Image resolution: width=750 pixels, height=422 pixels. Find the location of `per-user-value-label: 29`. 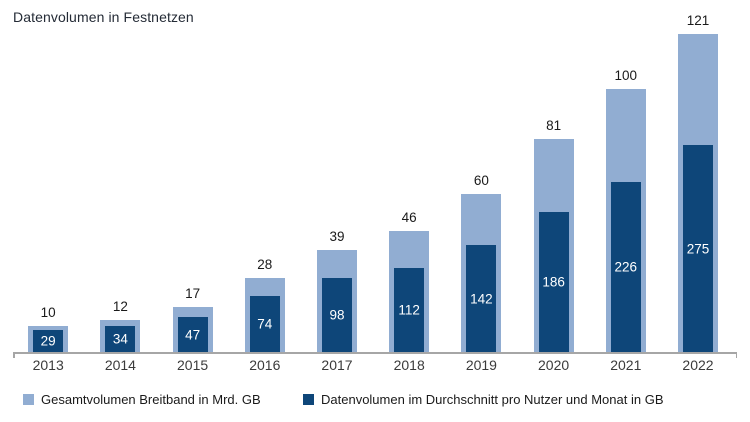

per-user-value-label: 29 is located at coordinates (48, 341).